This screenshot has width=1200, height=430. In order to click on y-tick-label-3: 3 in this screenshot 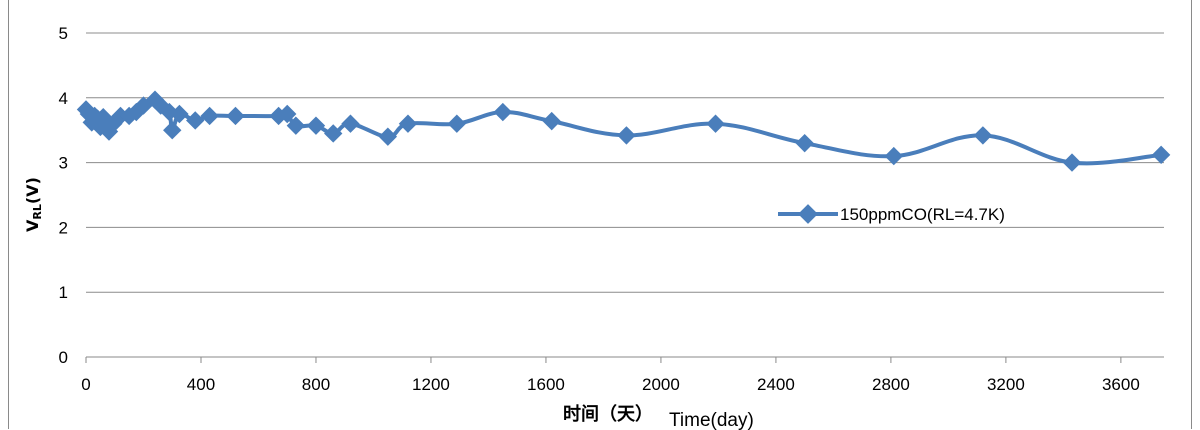, I will do `click(63, 163)`.